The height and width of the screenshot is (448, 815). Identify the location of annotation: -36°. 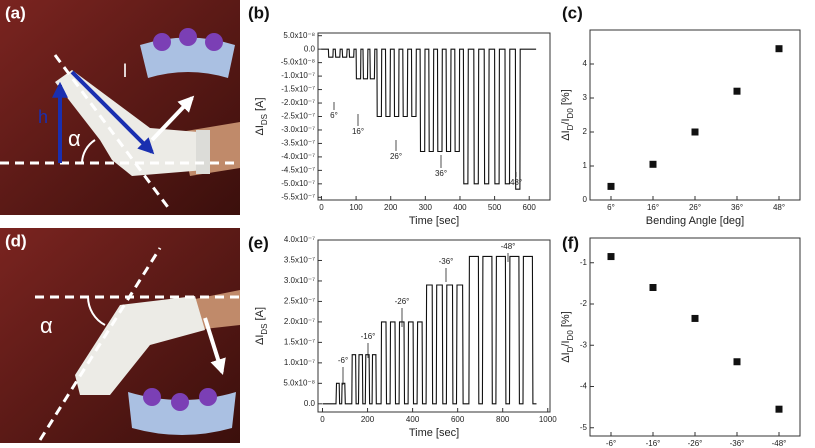
(446, 261).